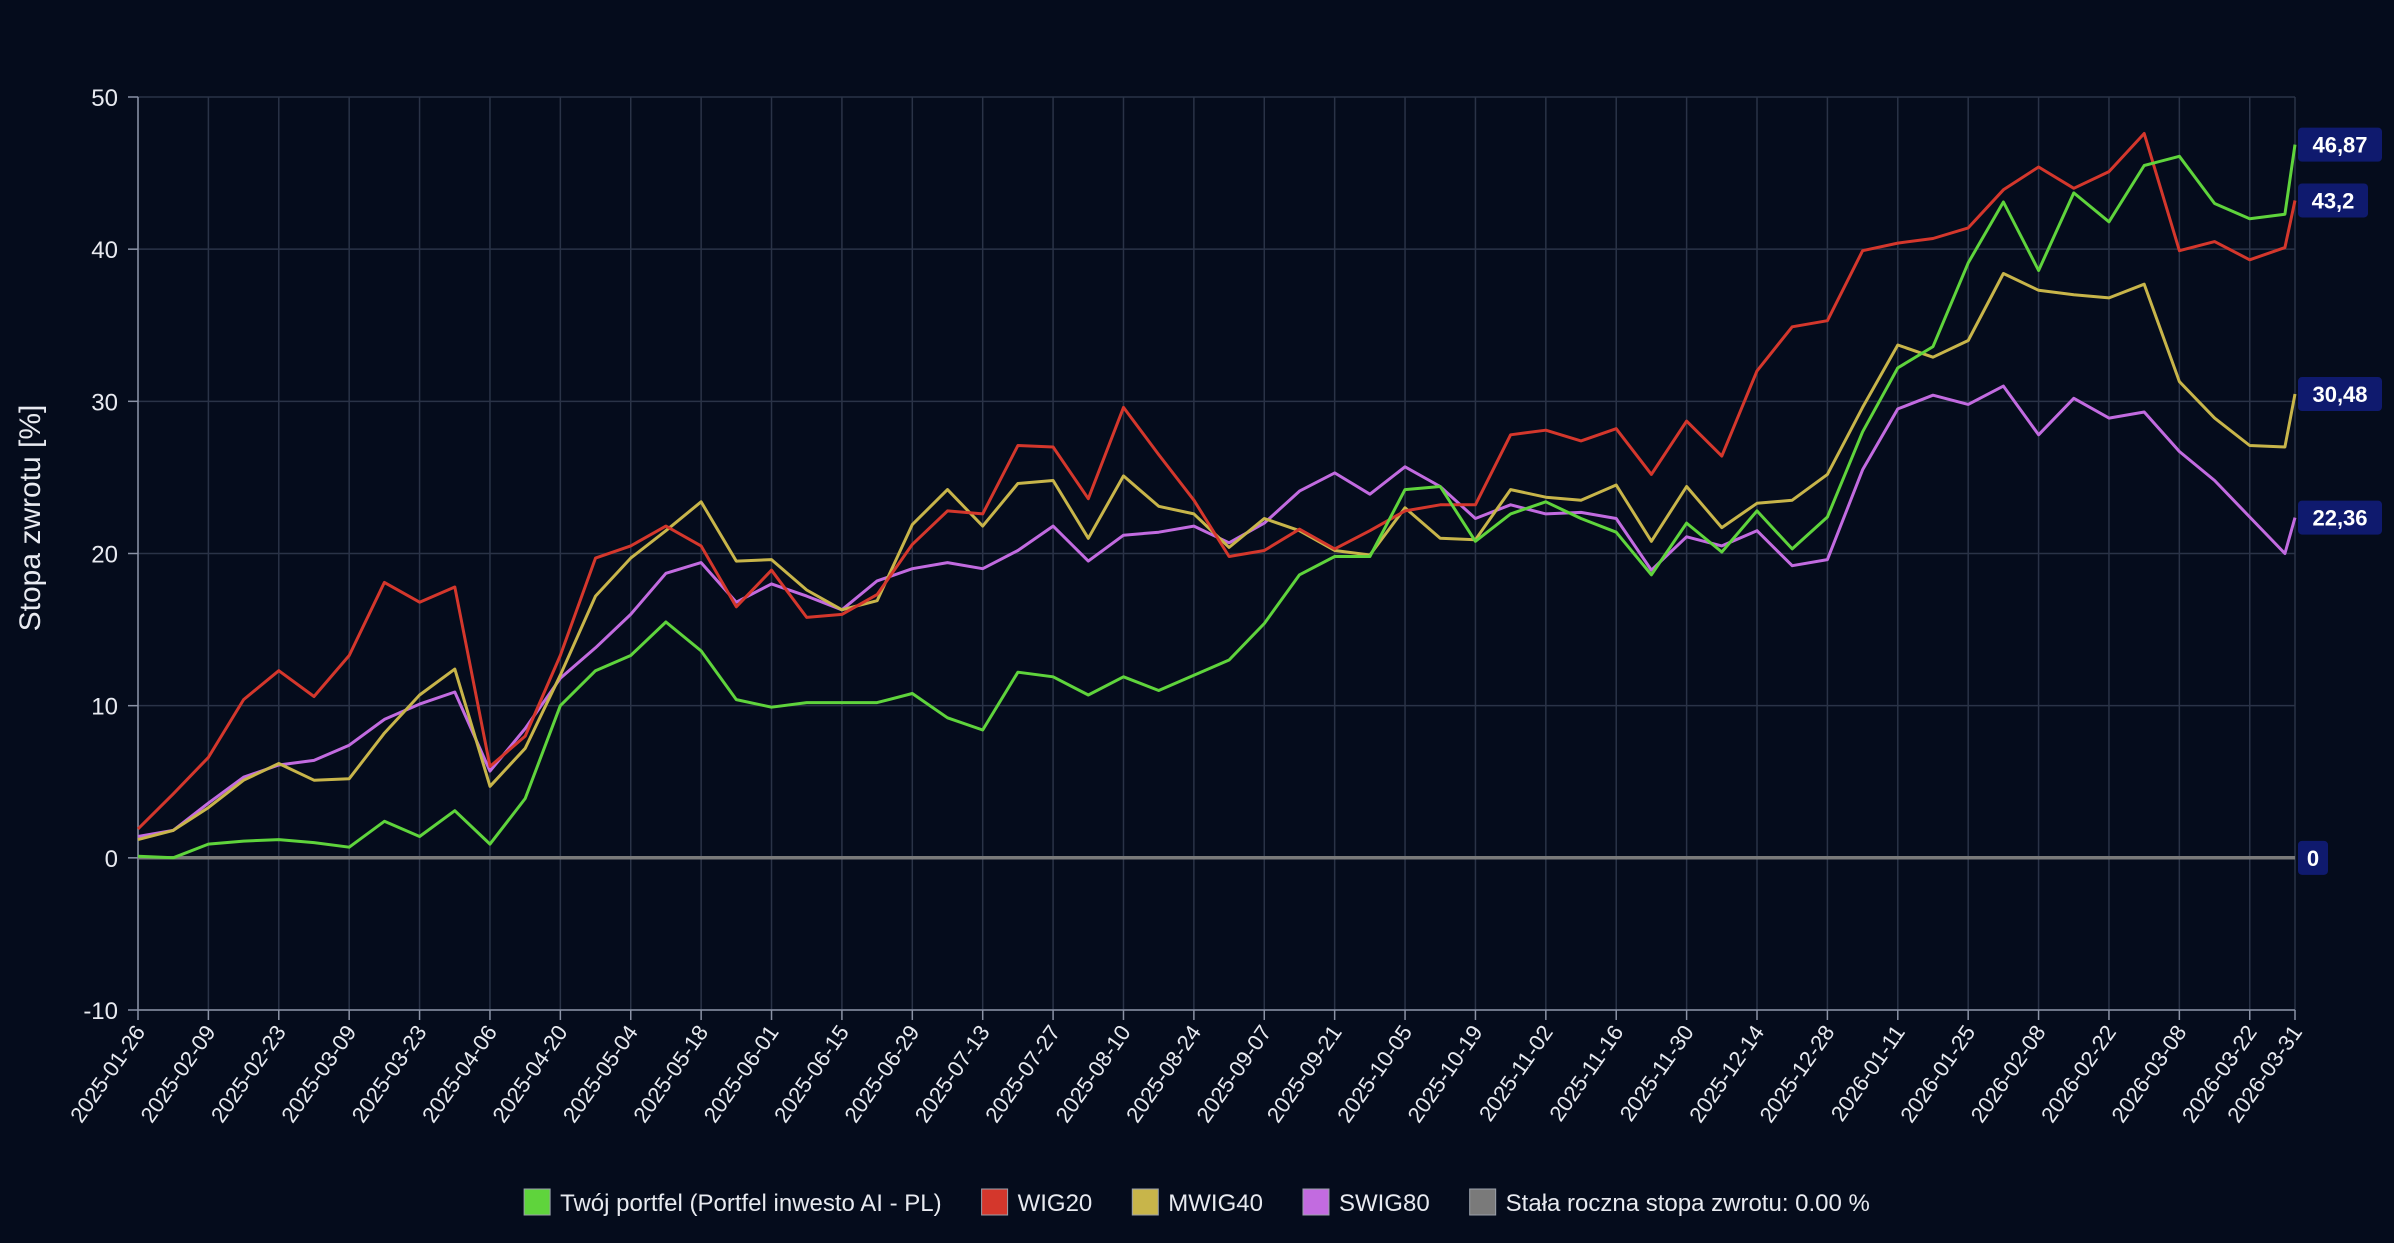 This screenshot has height=1243, width=2394. I want to click on legend-item-2: MWIG40, so click(1197, 1202).